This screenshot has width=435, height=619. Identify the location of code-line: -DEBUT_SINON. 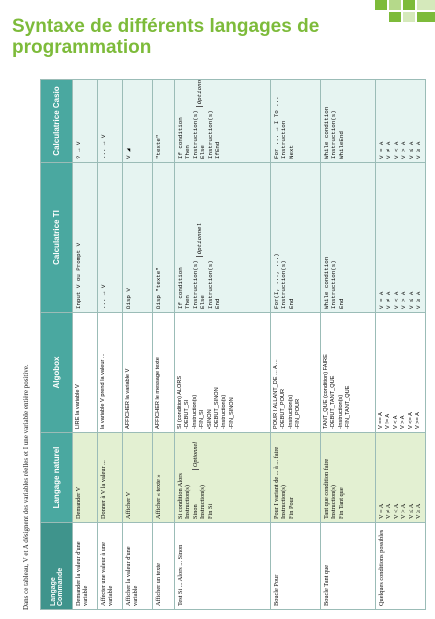
(217, 408).